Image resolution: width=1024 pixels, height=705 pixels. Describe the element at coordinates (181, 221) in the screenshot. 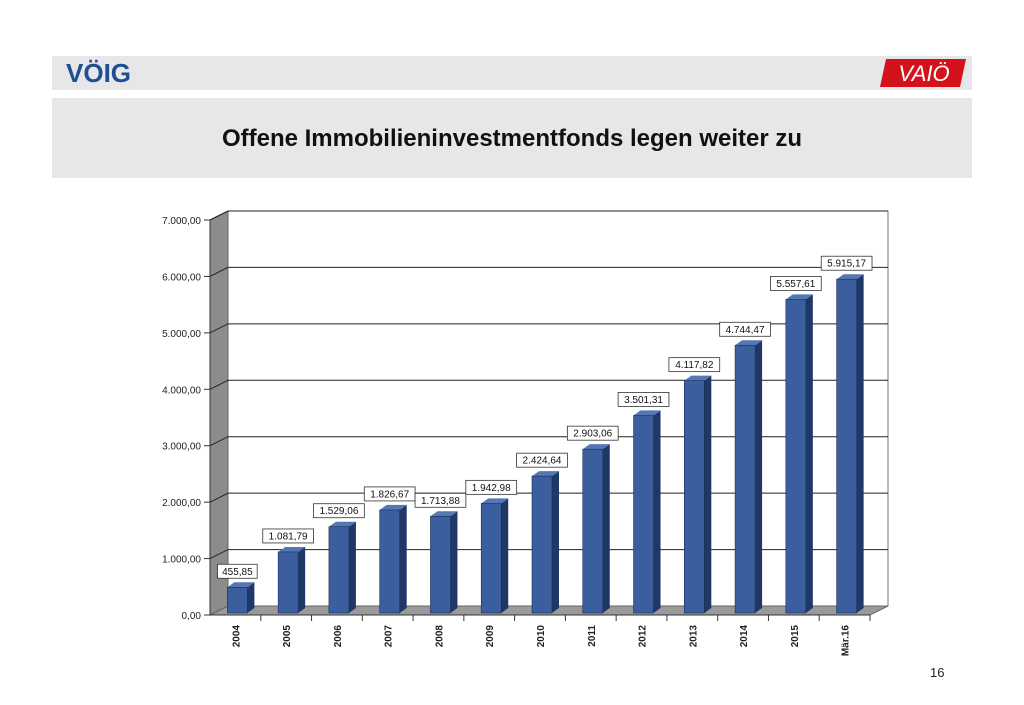

I see `y-tick-label: 7.000,00` at that location.